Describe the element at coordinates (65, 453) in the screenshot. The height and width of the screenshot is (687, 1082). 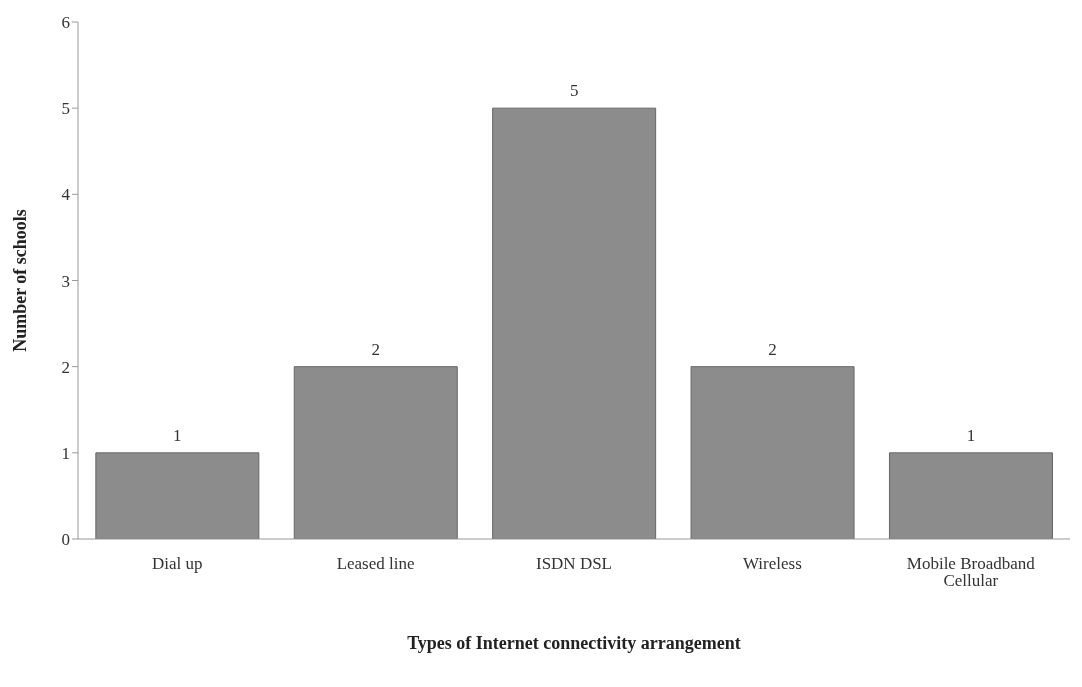
I see `y-tick-label: 1` at that location.